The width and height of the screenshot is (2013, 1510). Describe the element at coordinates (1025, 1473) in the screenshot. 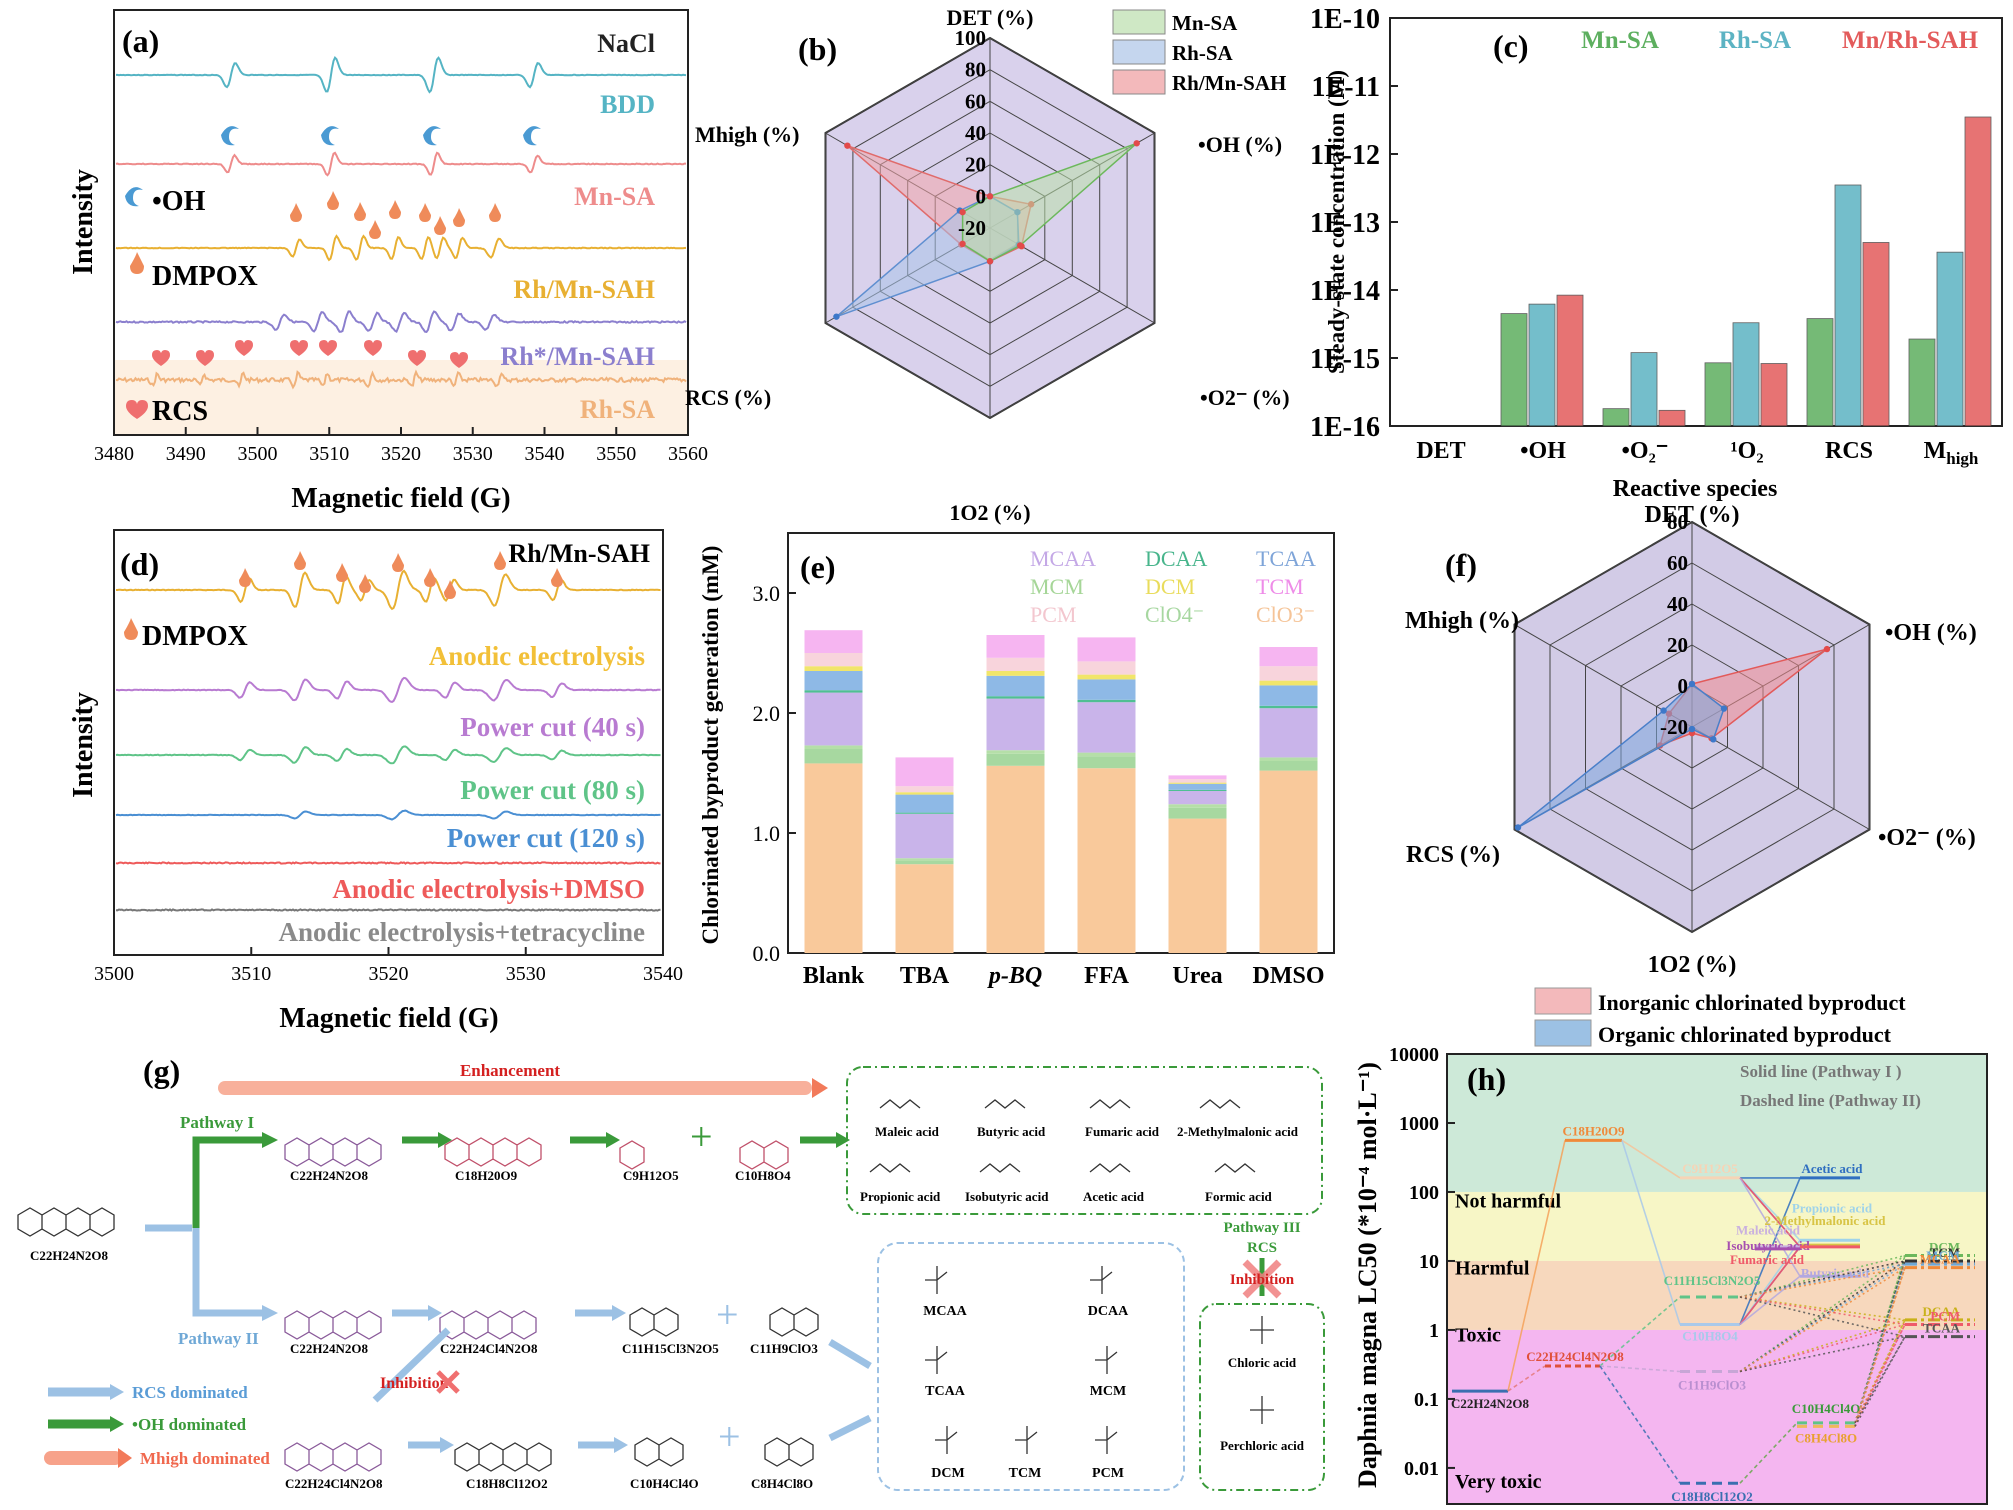

I see `cl-tcm: TCM` at that location.